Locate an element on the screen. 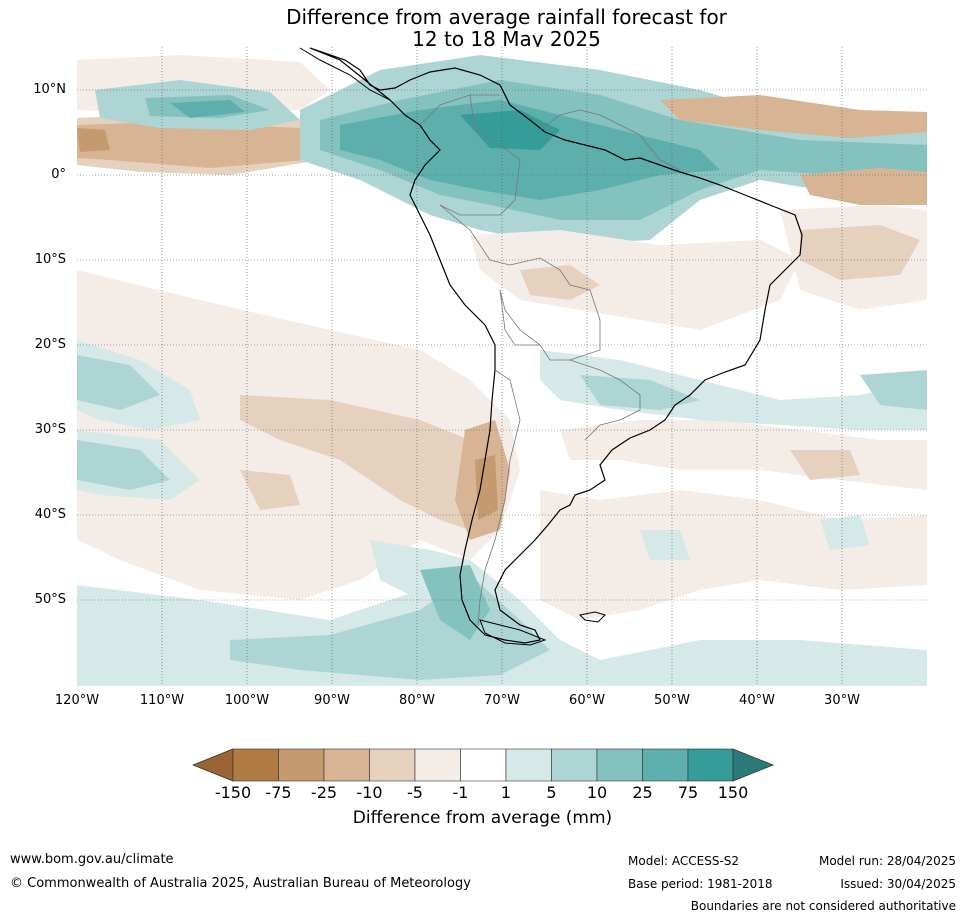 The height and width of the screenshot is (919, 965). colorbar-low-extend is located at coordinates (212, 765).